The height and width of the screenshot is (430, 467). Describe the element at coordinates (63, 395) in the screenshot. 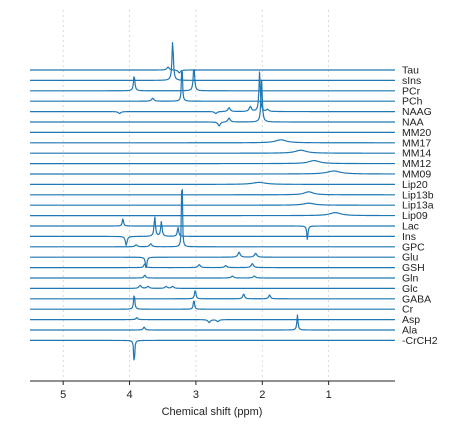

I see `x-tick-label: 5` at that location.